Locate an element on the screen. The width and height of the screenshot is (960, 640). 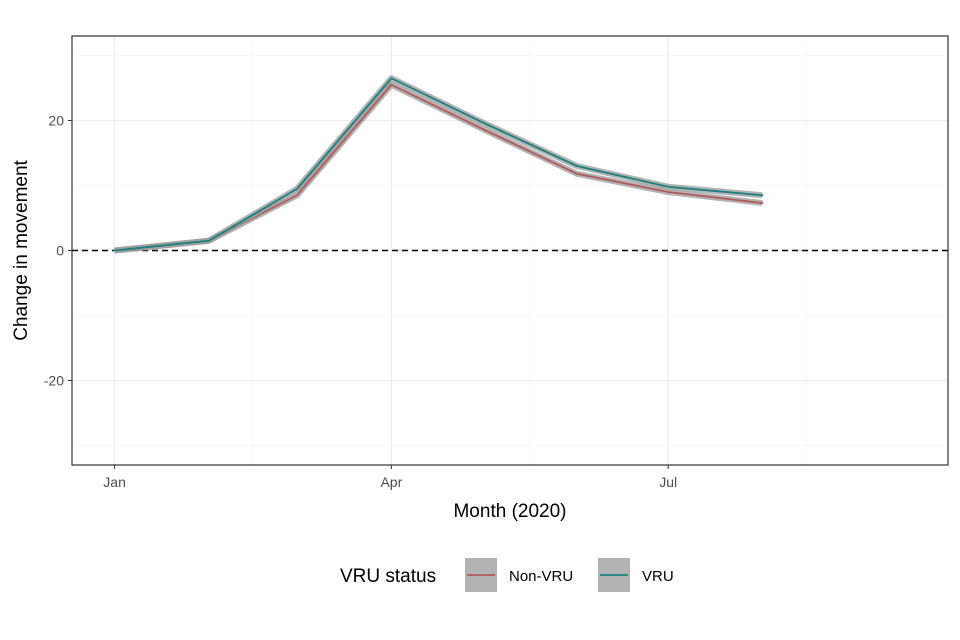
x-tick-label: Jan is located at coordinates (114, 482).